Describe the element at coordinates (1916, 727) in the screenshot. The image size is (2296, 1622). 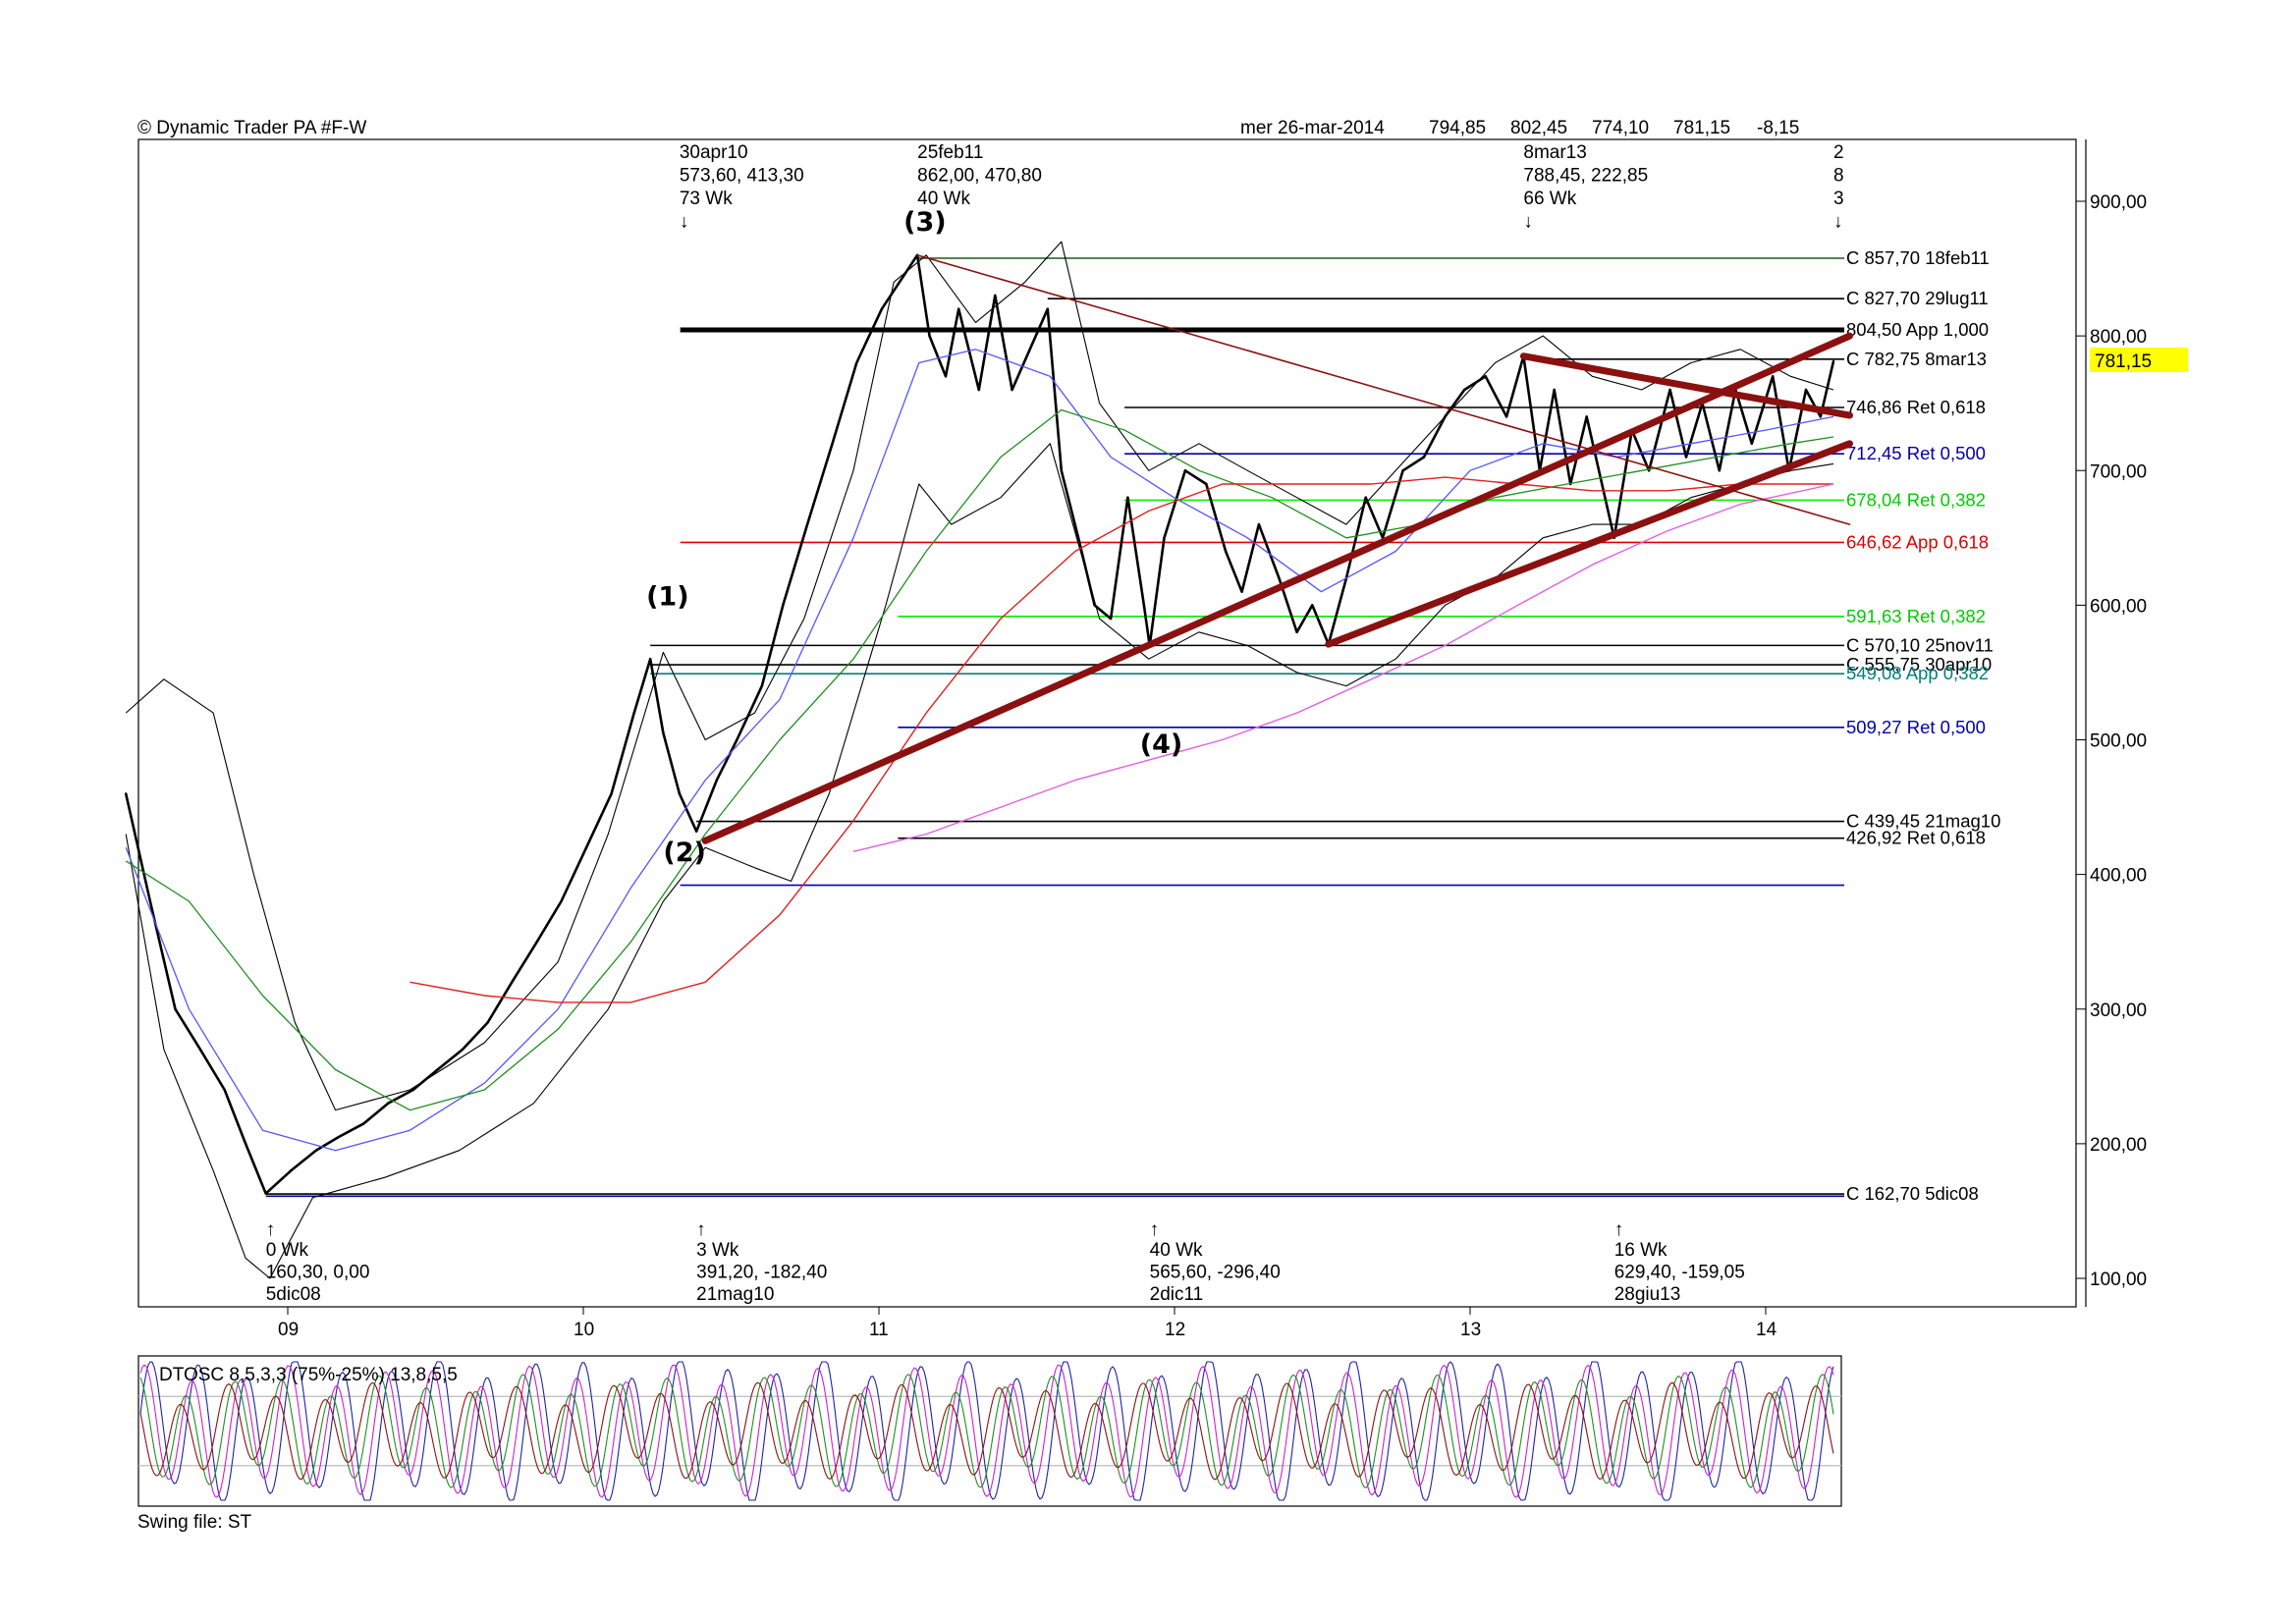
I see `level-label: 509,27 Ret 0,500` at that location.